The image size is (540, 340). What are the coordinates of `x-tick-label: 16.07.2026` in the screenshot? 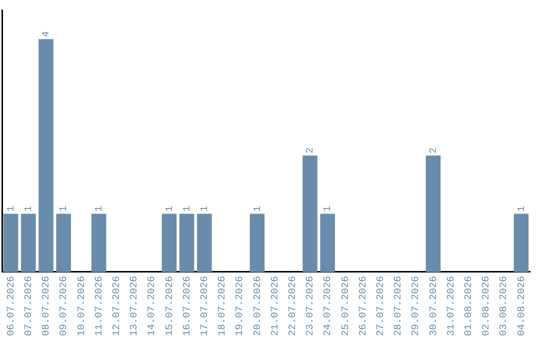 It's located at (188, 306).